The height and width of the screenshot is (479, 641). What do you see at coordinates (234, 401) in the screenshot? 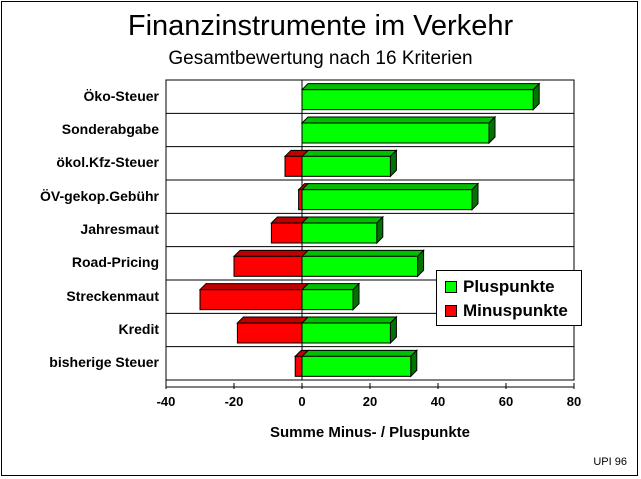
I see `x-tick-label: -20` at bounding box center [234, 401].